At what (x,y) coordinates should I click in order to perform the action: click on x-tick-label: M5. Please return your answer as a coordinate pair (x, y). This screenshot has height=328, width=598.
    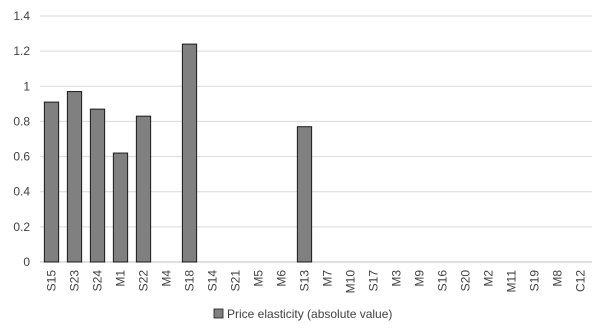
    Looking at the image, I should click on (259, 278).